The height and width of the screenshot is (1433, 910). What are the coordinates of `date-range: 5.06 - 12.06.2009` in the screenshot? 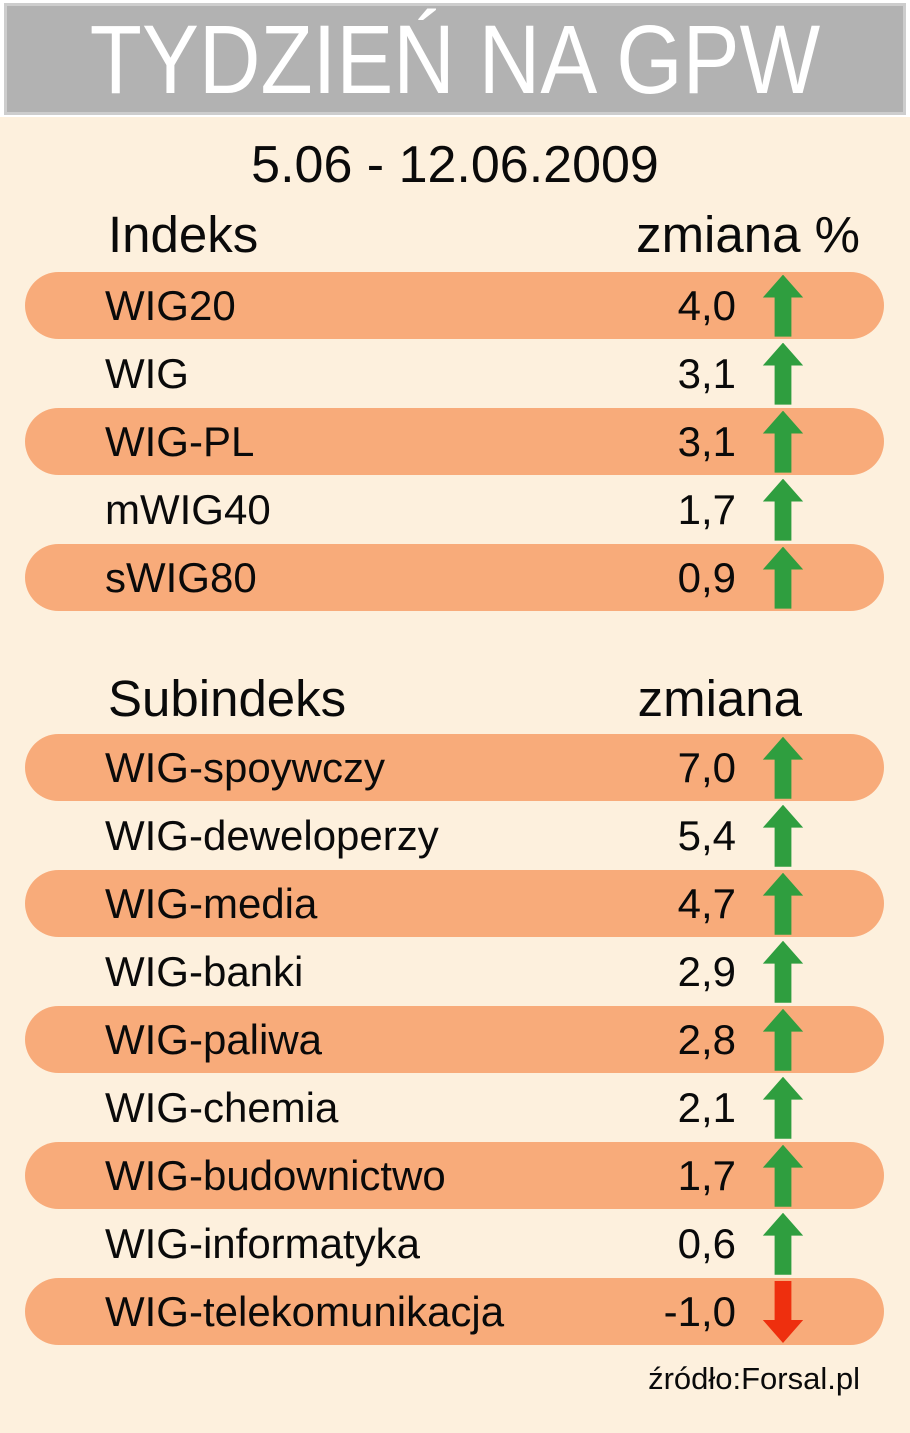 It's located at (455, 165).